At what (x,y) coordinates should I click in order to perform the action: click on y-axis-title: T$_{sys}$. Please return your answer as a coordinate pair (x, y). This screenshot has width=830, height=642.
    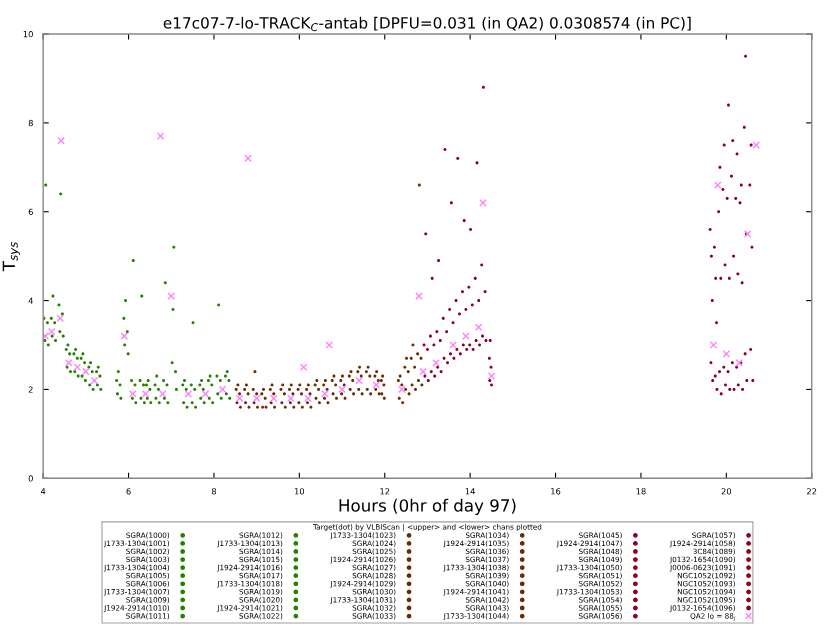
    Looking at the image, I should click on (11, 257).